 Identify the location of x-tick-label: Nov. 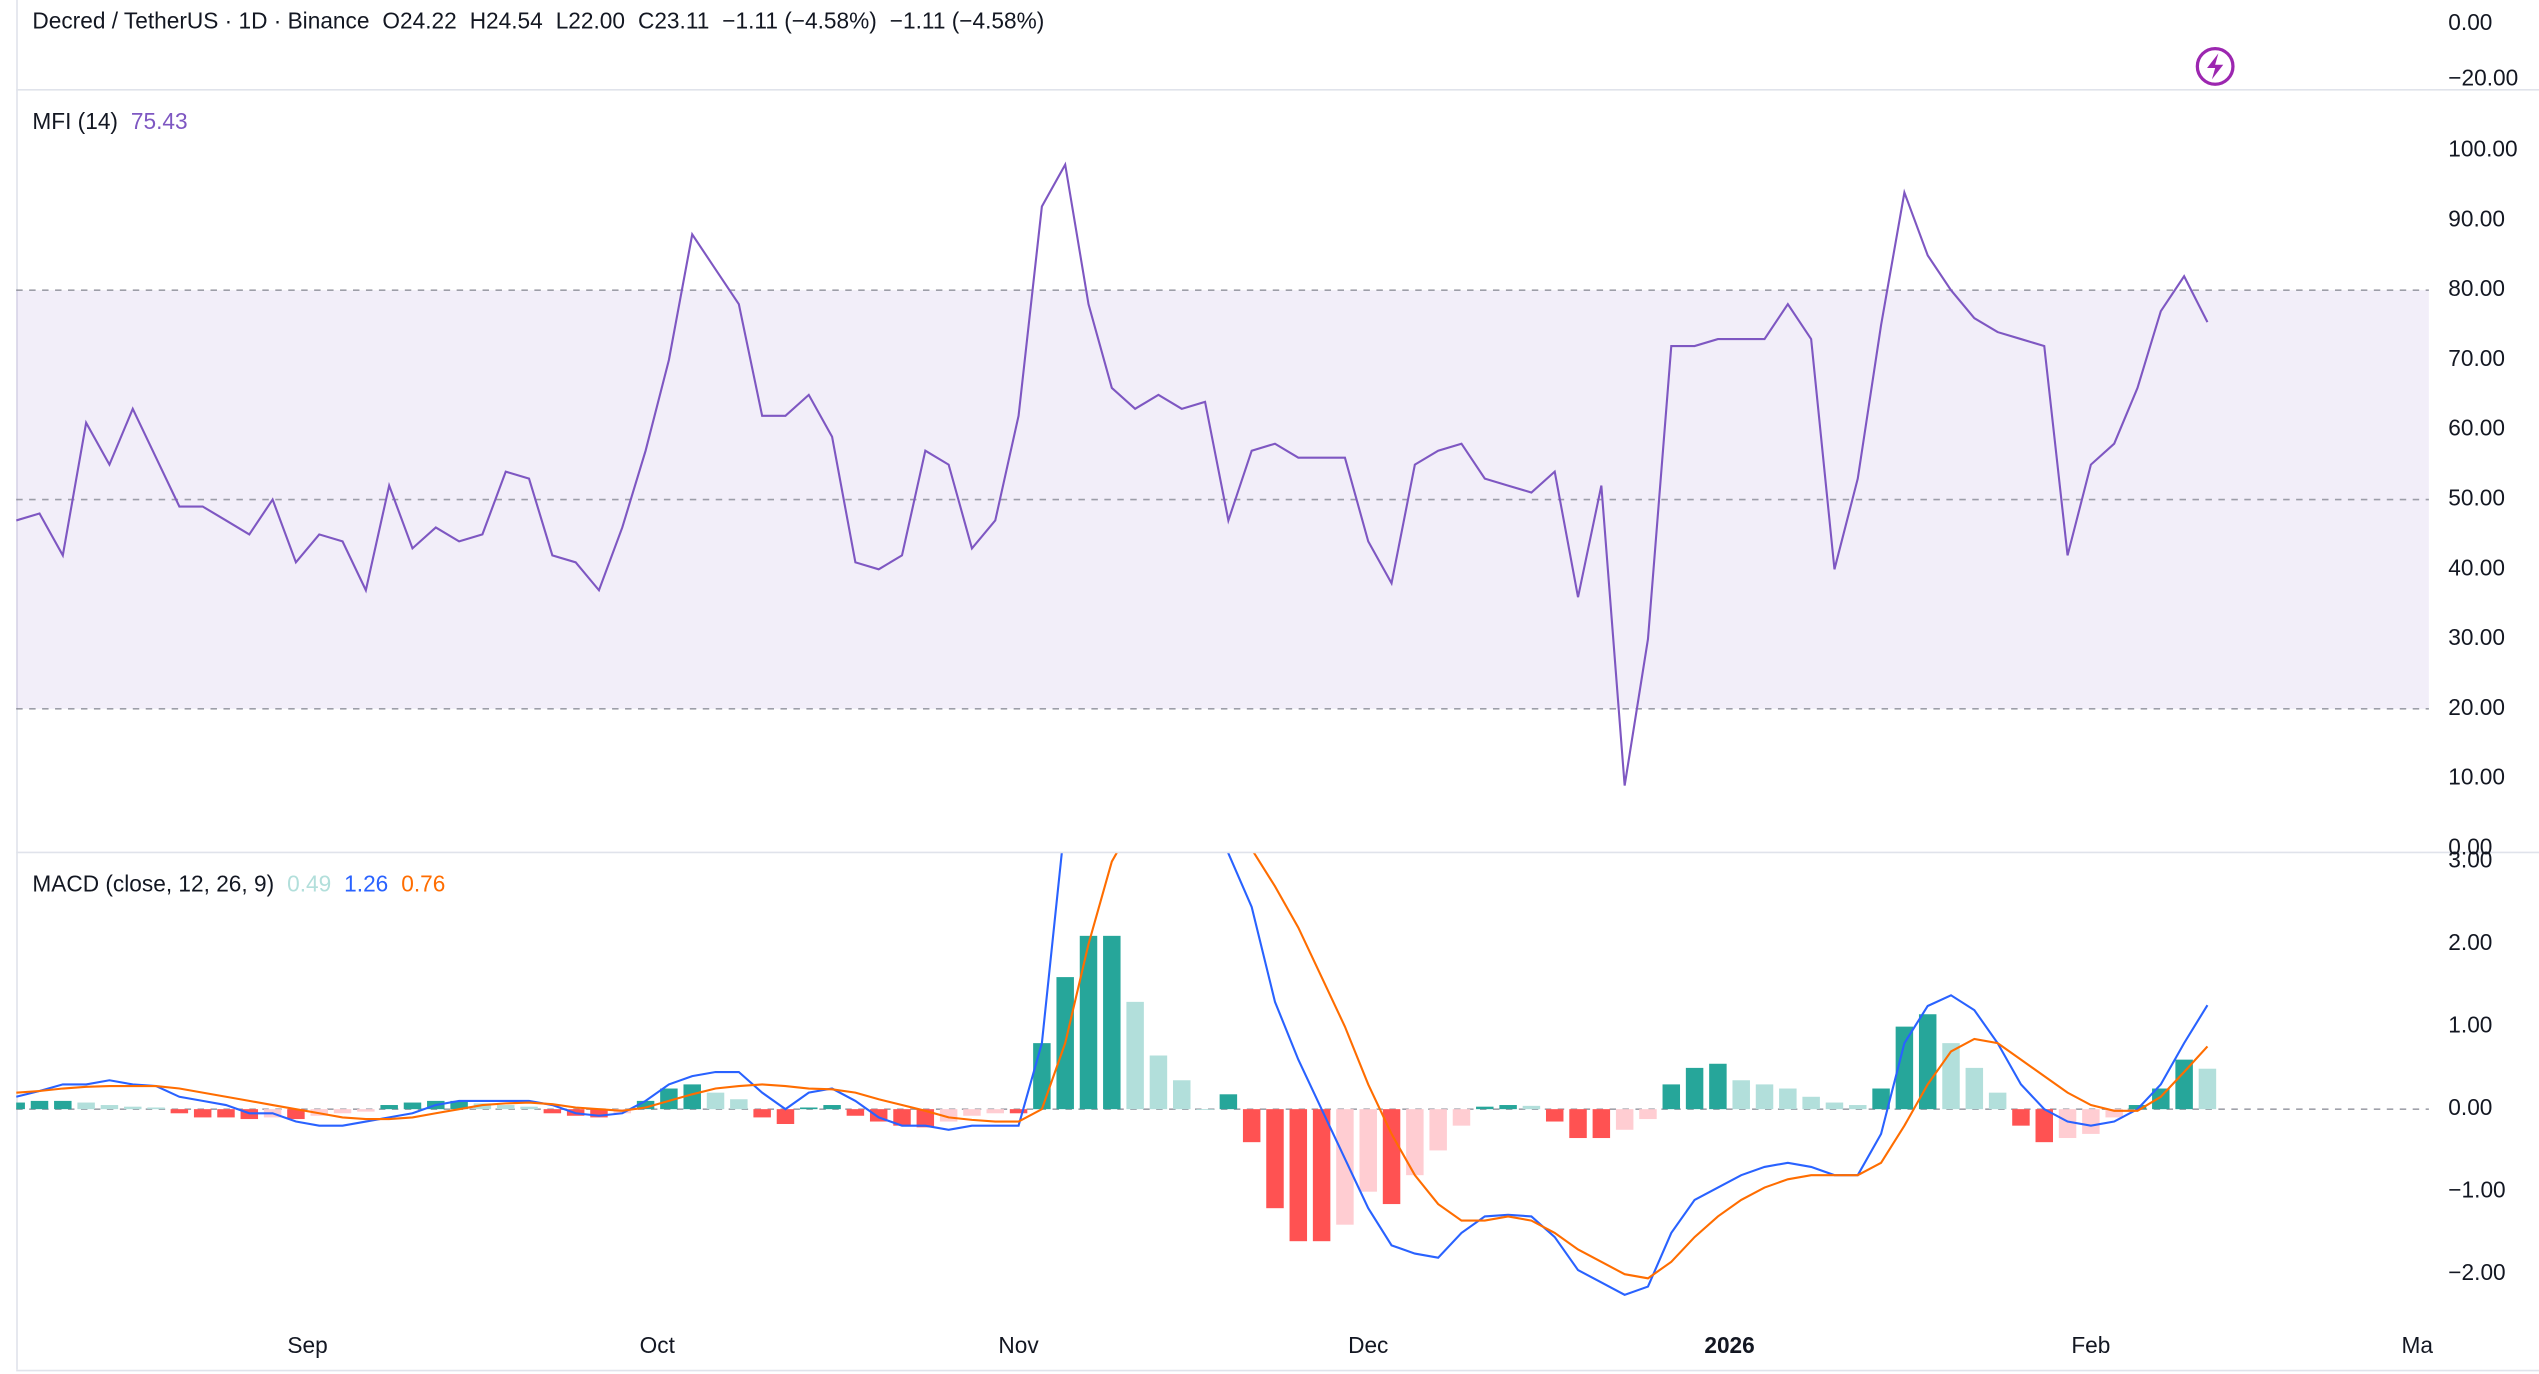
(1018, 1345).